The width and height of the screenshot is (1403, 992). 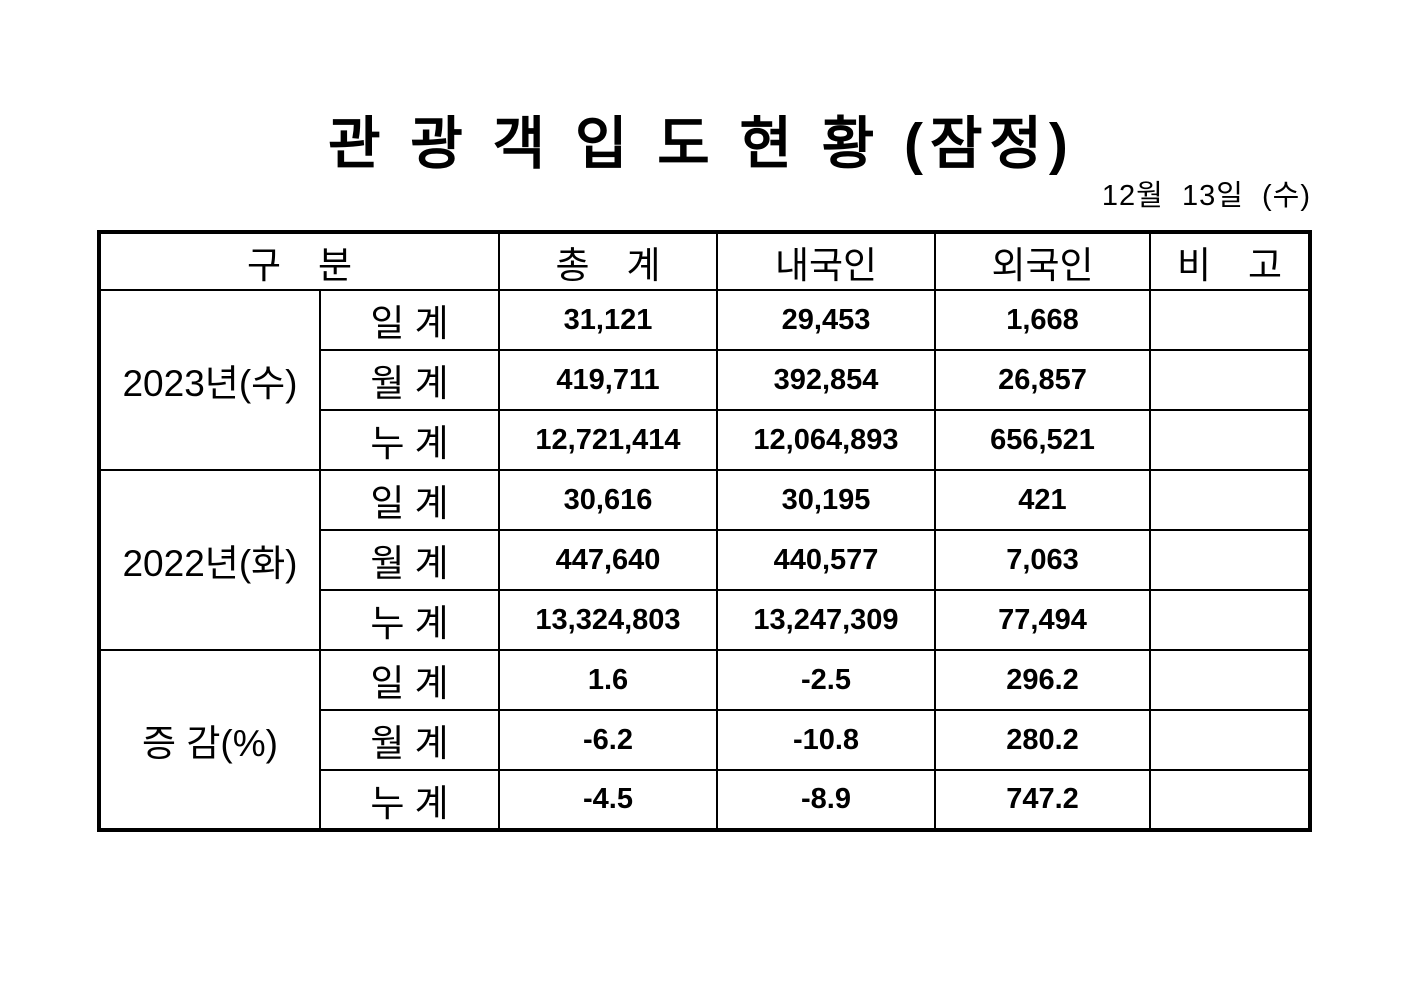 I want to click on row-label-change-daily: 일 계, so click(x=409, y=680).